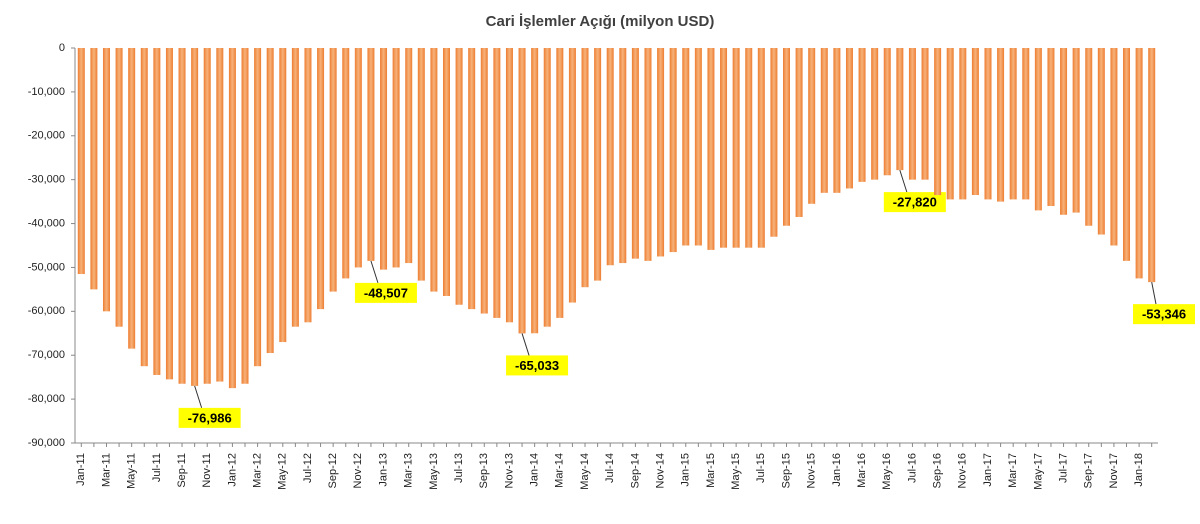 This screenshot has width=1200, height=524. What do you see at coordinates (132, 471) in the screenshot?
I see `x-tick-label: May-11` at bounding box center [132, 471].